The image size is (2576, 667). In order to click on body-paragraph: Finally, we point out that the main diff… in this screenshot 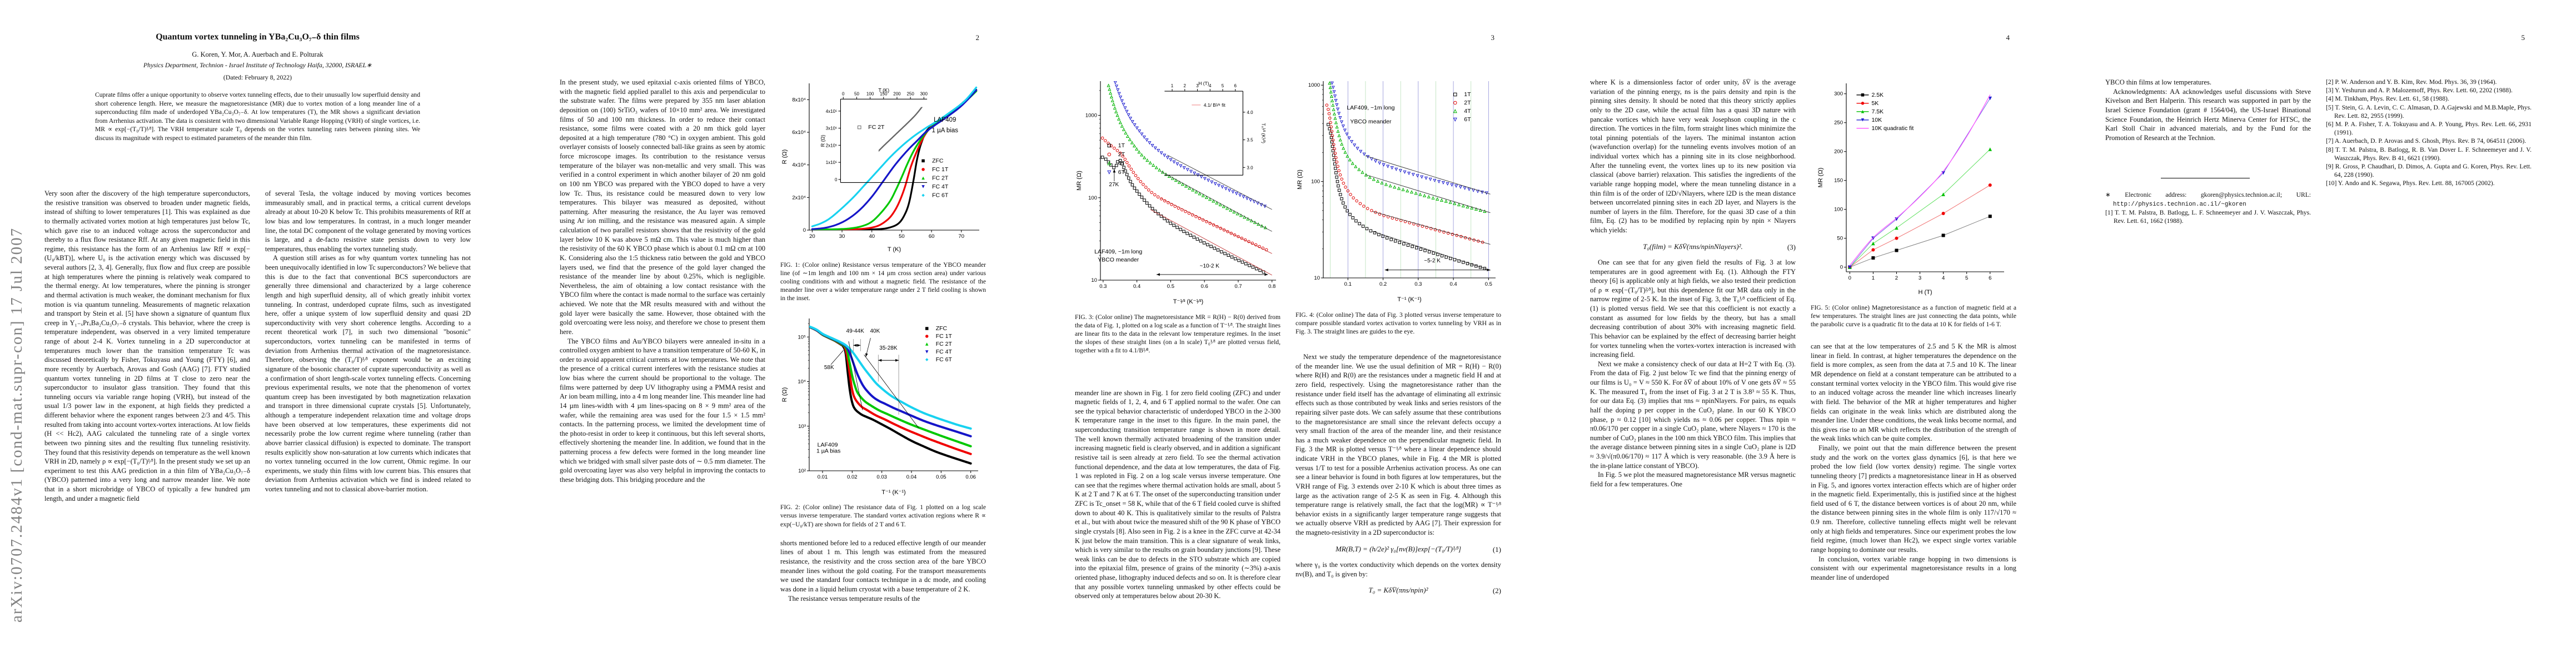, I will do `click(1913, 499)`.